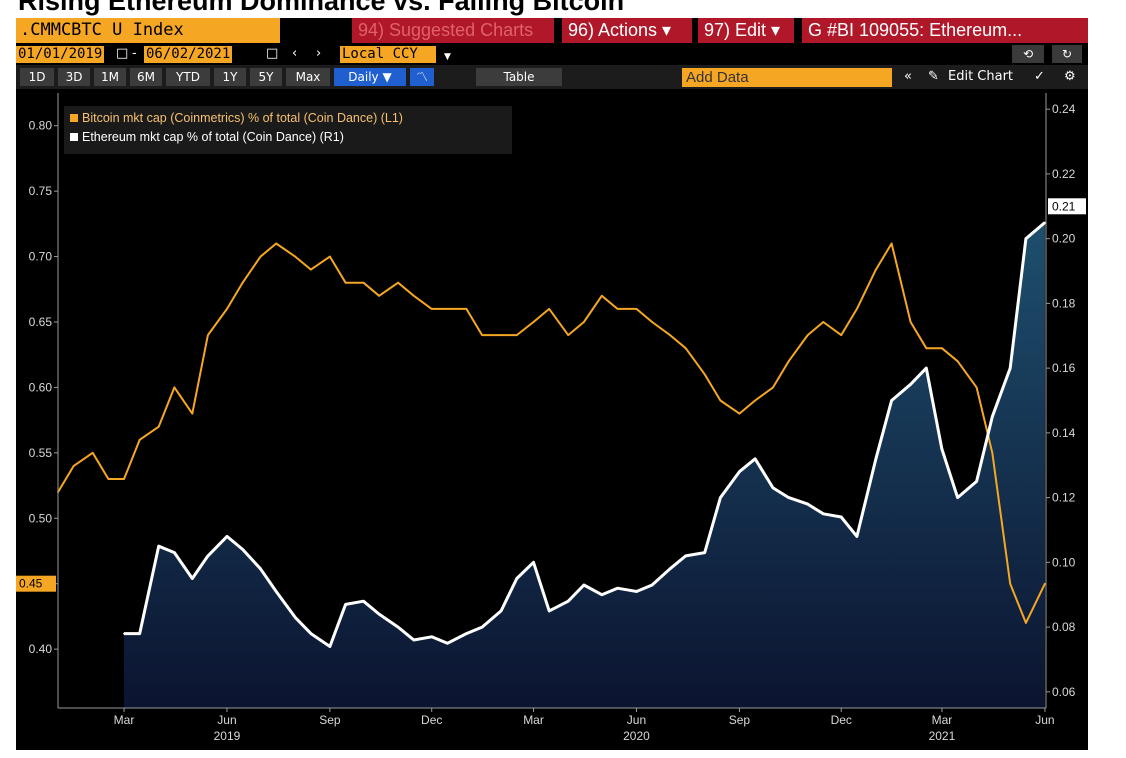 The width and height of the screenshot is (1126, 758). What do you see at coordinates (188, 77) in the screenshot?
I see `period-ytd: YTD` at bounding box center [188, 77].